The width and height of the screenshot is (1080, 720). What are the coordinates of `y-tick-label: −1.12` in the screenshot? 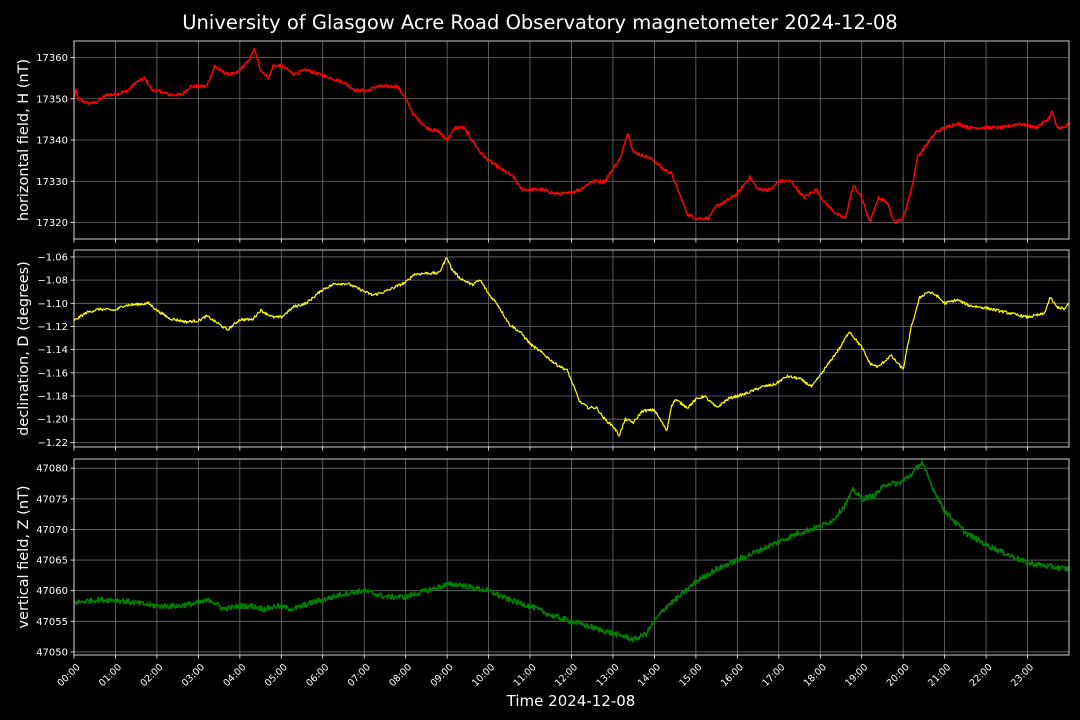 It's located at (52, 327).